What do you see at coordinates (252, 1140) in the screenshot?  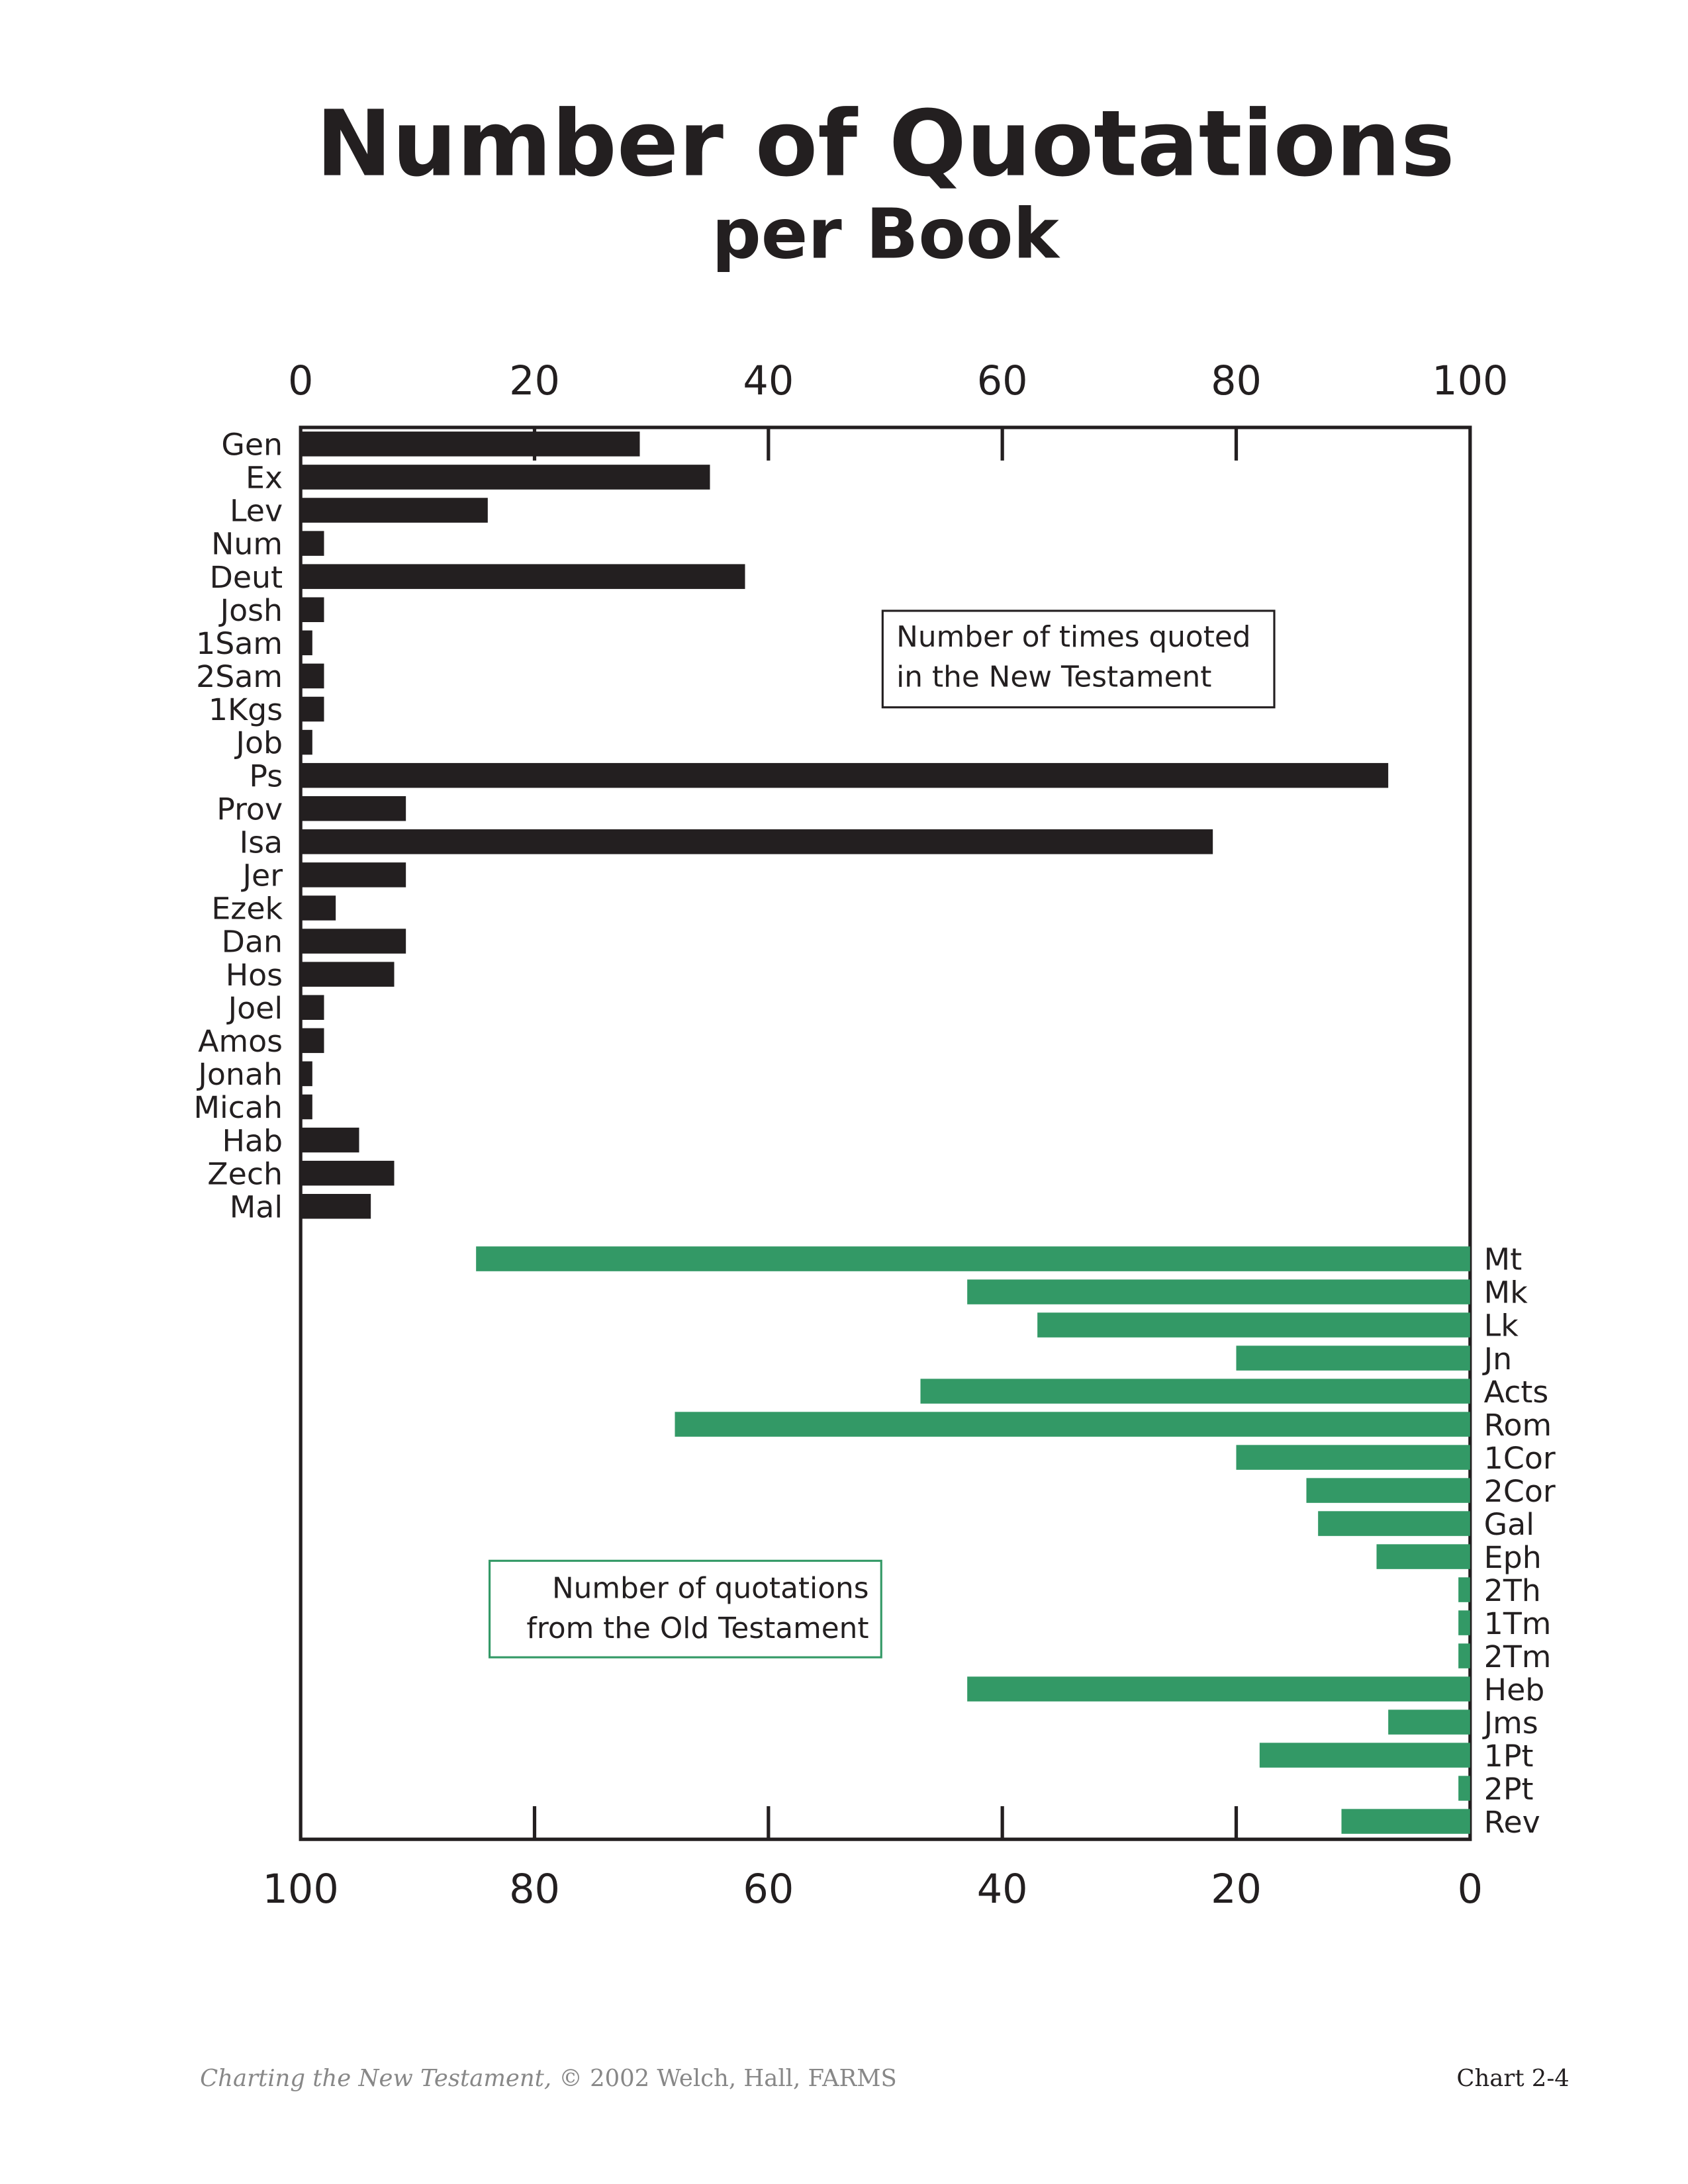 I see `category-label: Hab` at bounding box center [252, 1140].